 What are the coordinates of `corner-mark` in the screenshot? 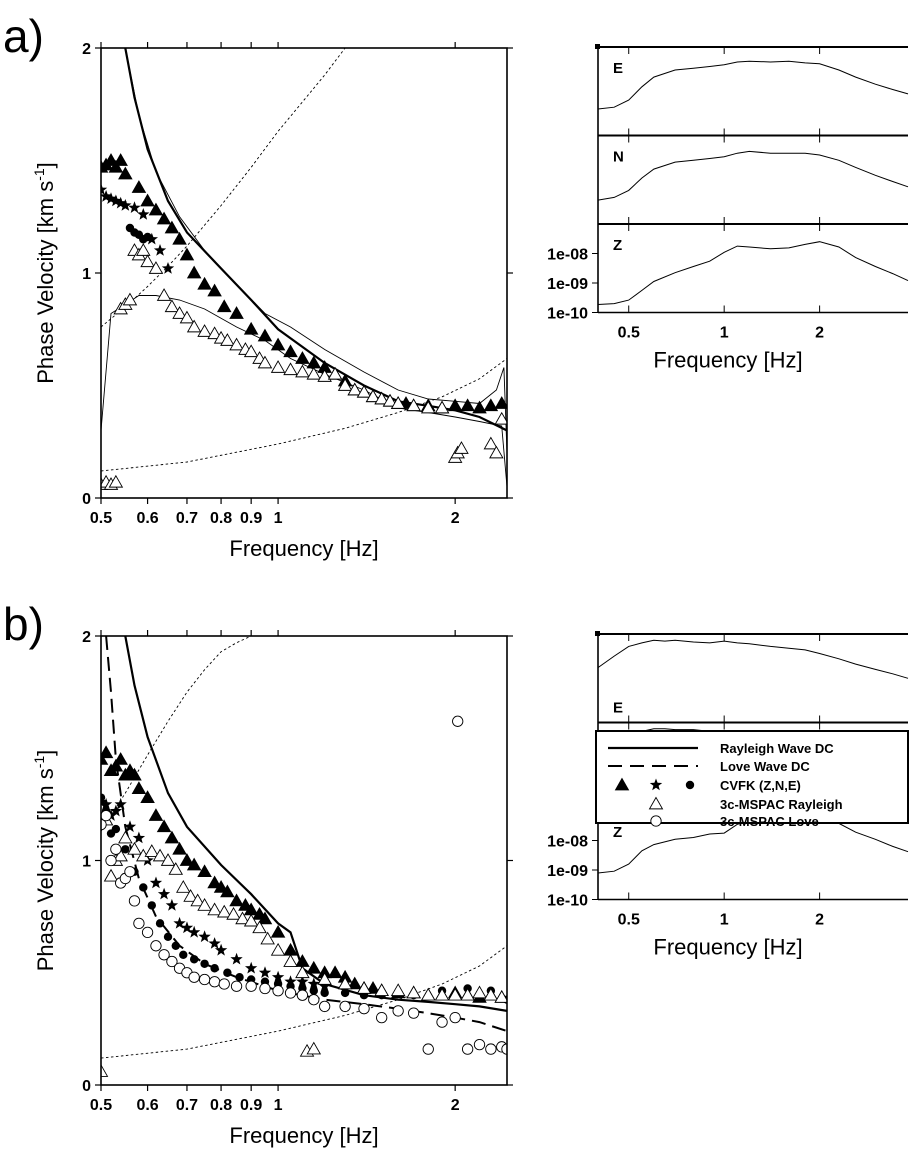 It's located at (597, 633).